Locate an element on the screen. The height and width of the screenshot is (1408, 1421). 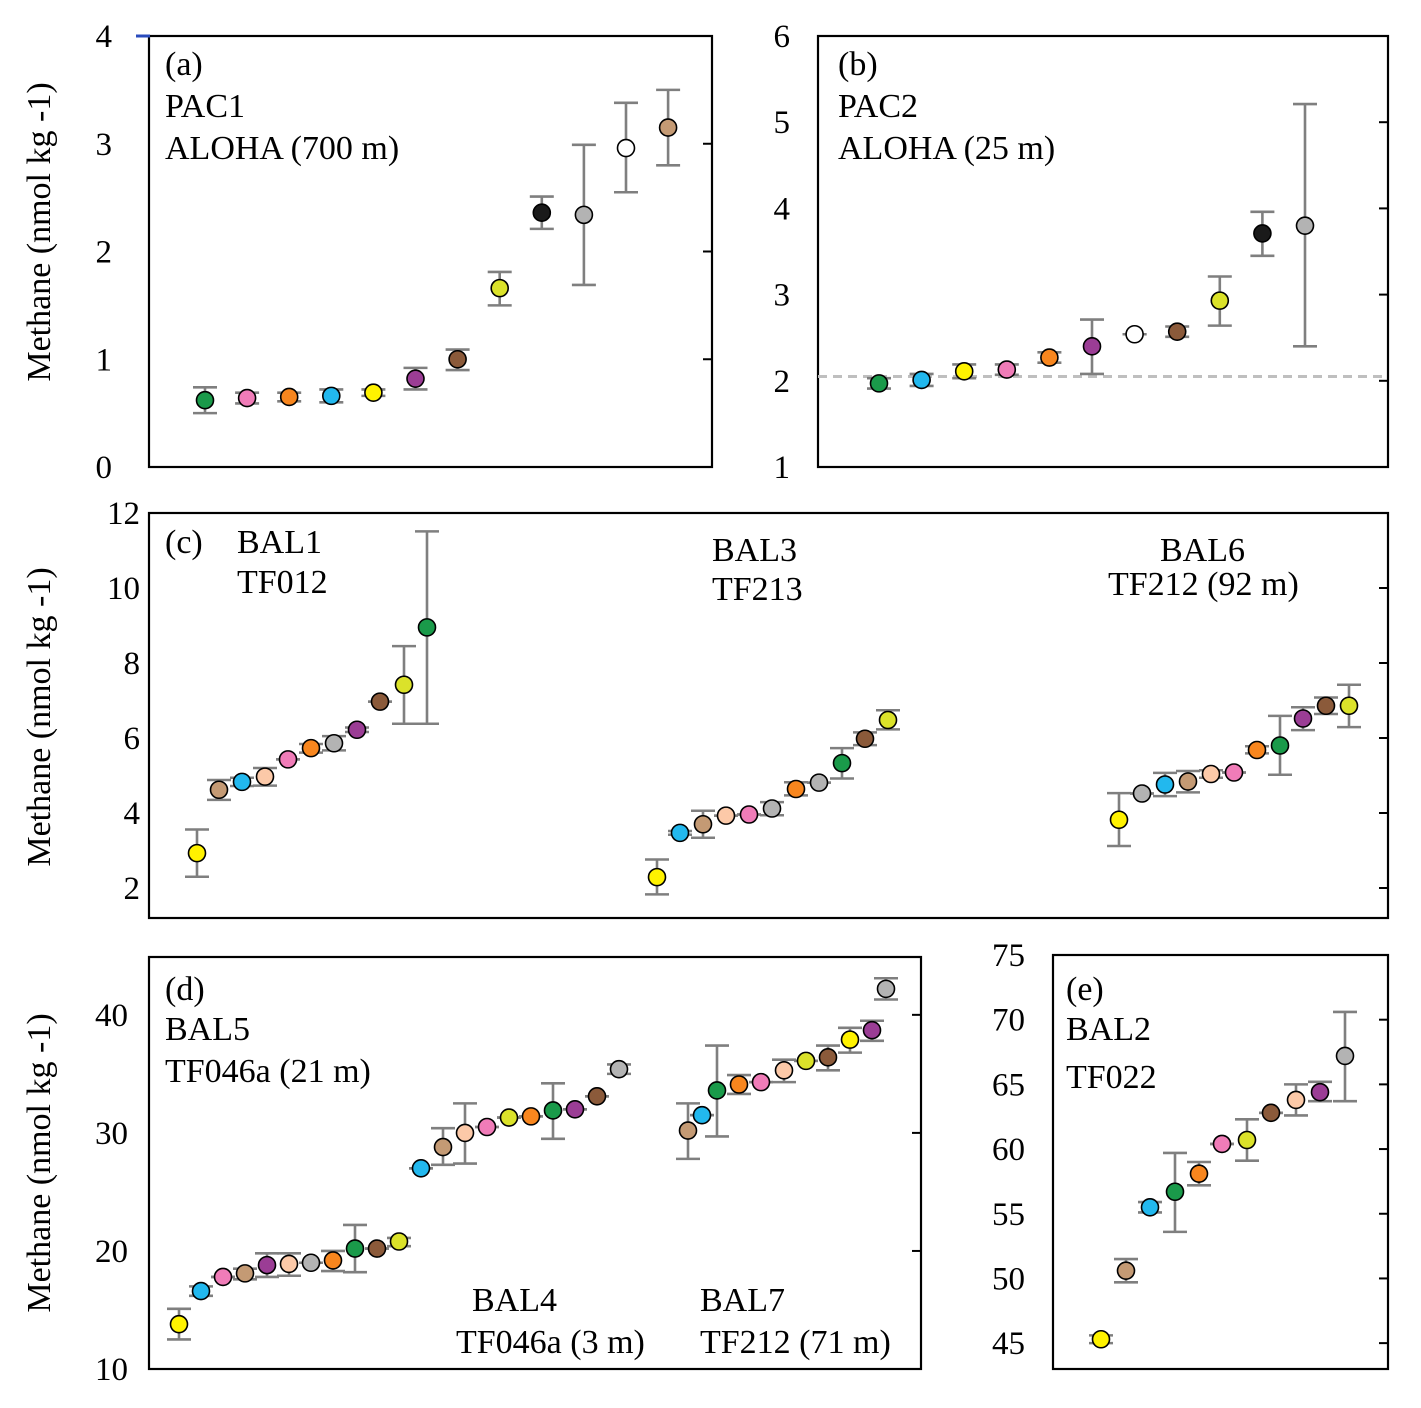
panel-c-ytick-label: 2 is located at coordinates (132, 889).